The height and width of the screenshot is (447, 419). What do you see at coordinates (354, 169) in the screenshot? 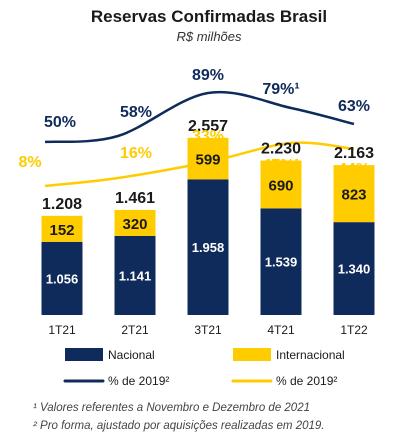
I see `pct-label-internacional-1T22: 44%` at bounding box center [354, 169].